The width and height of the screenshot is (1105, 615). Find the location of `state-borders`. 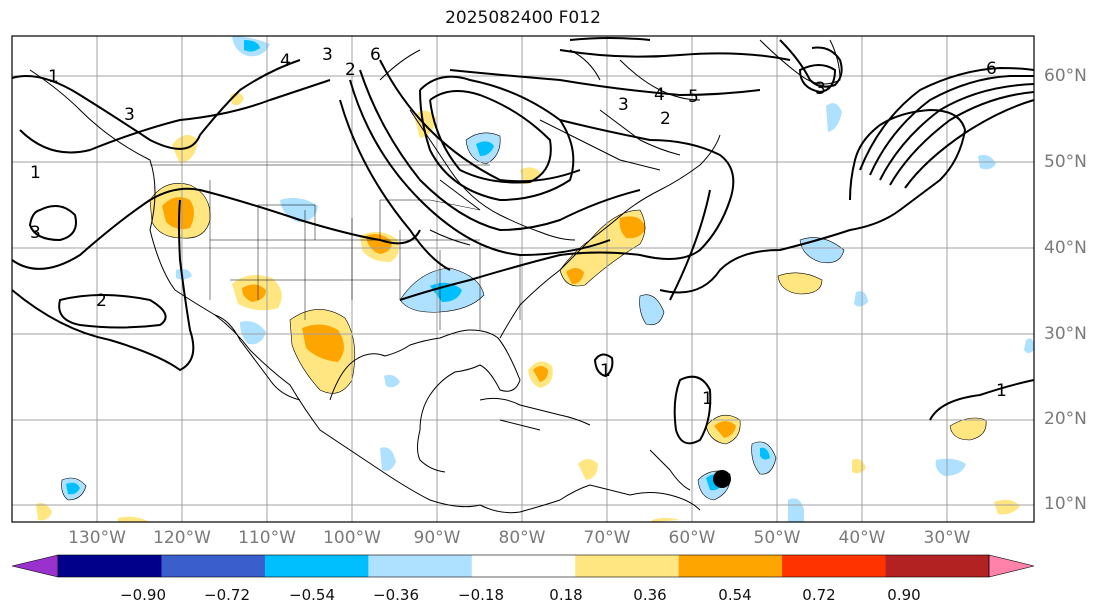

state-borders is located at coordinates (335, 247).